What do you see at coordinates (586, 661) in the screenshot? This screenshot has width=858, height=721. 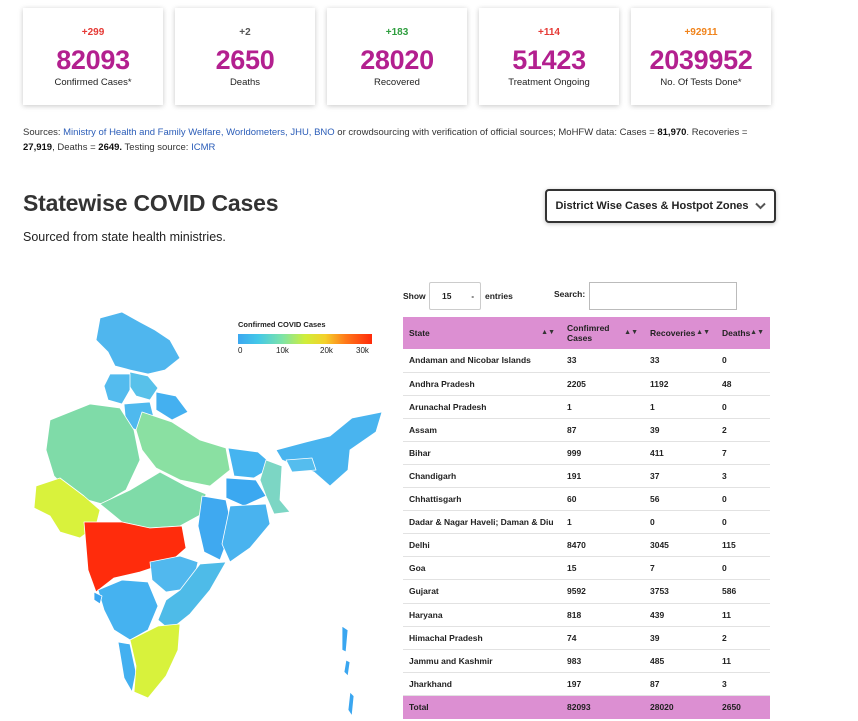 I see `table-row: Jammu and Kashmir 983 485 11` at bounding box center [586, 661].